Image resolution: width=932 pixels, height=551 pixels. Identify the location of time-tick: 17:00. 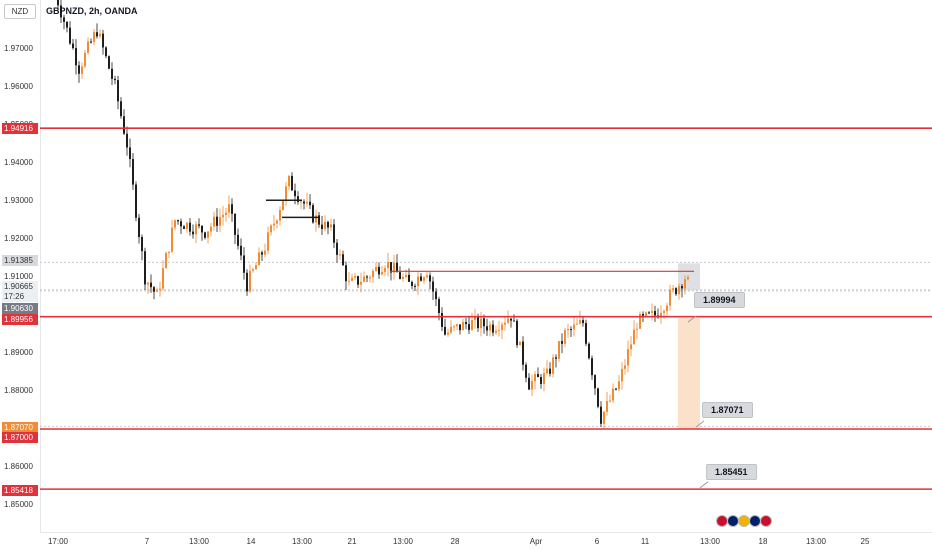
(58, 541).